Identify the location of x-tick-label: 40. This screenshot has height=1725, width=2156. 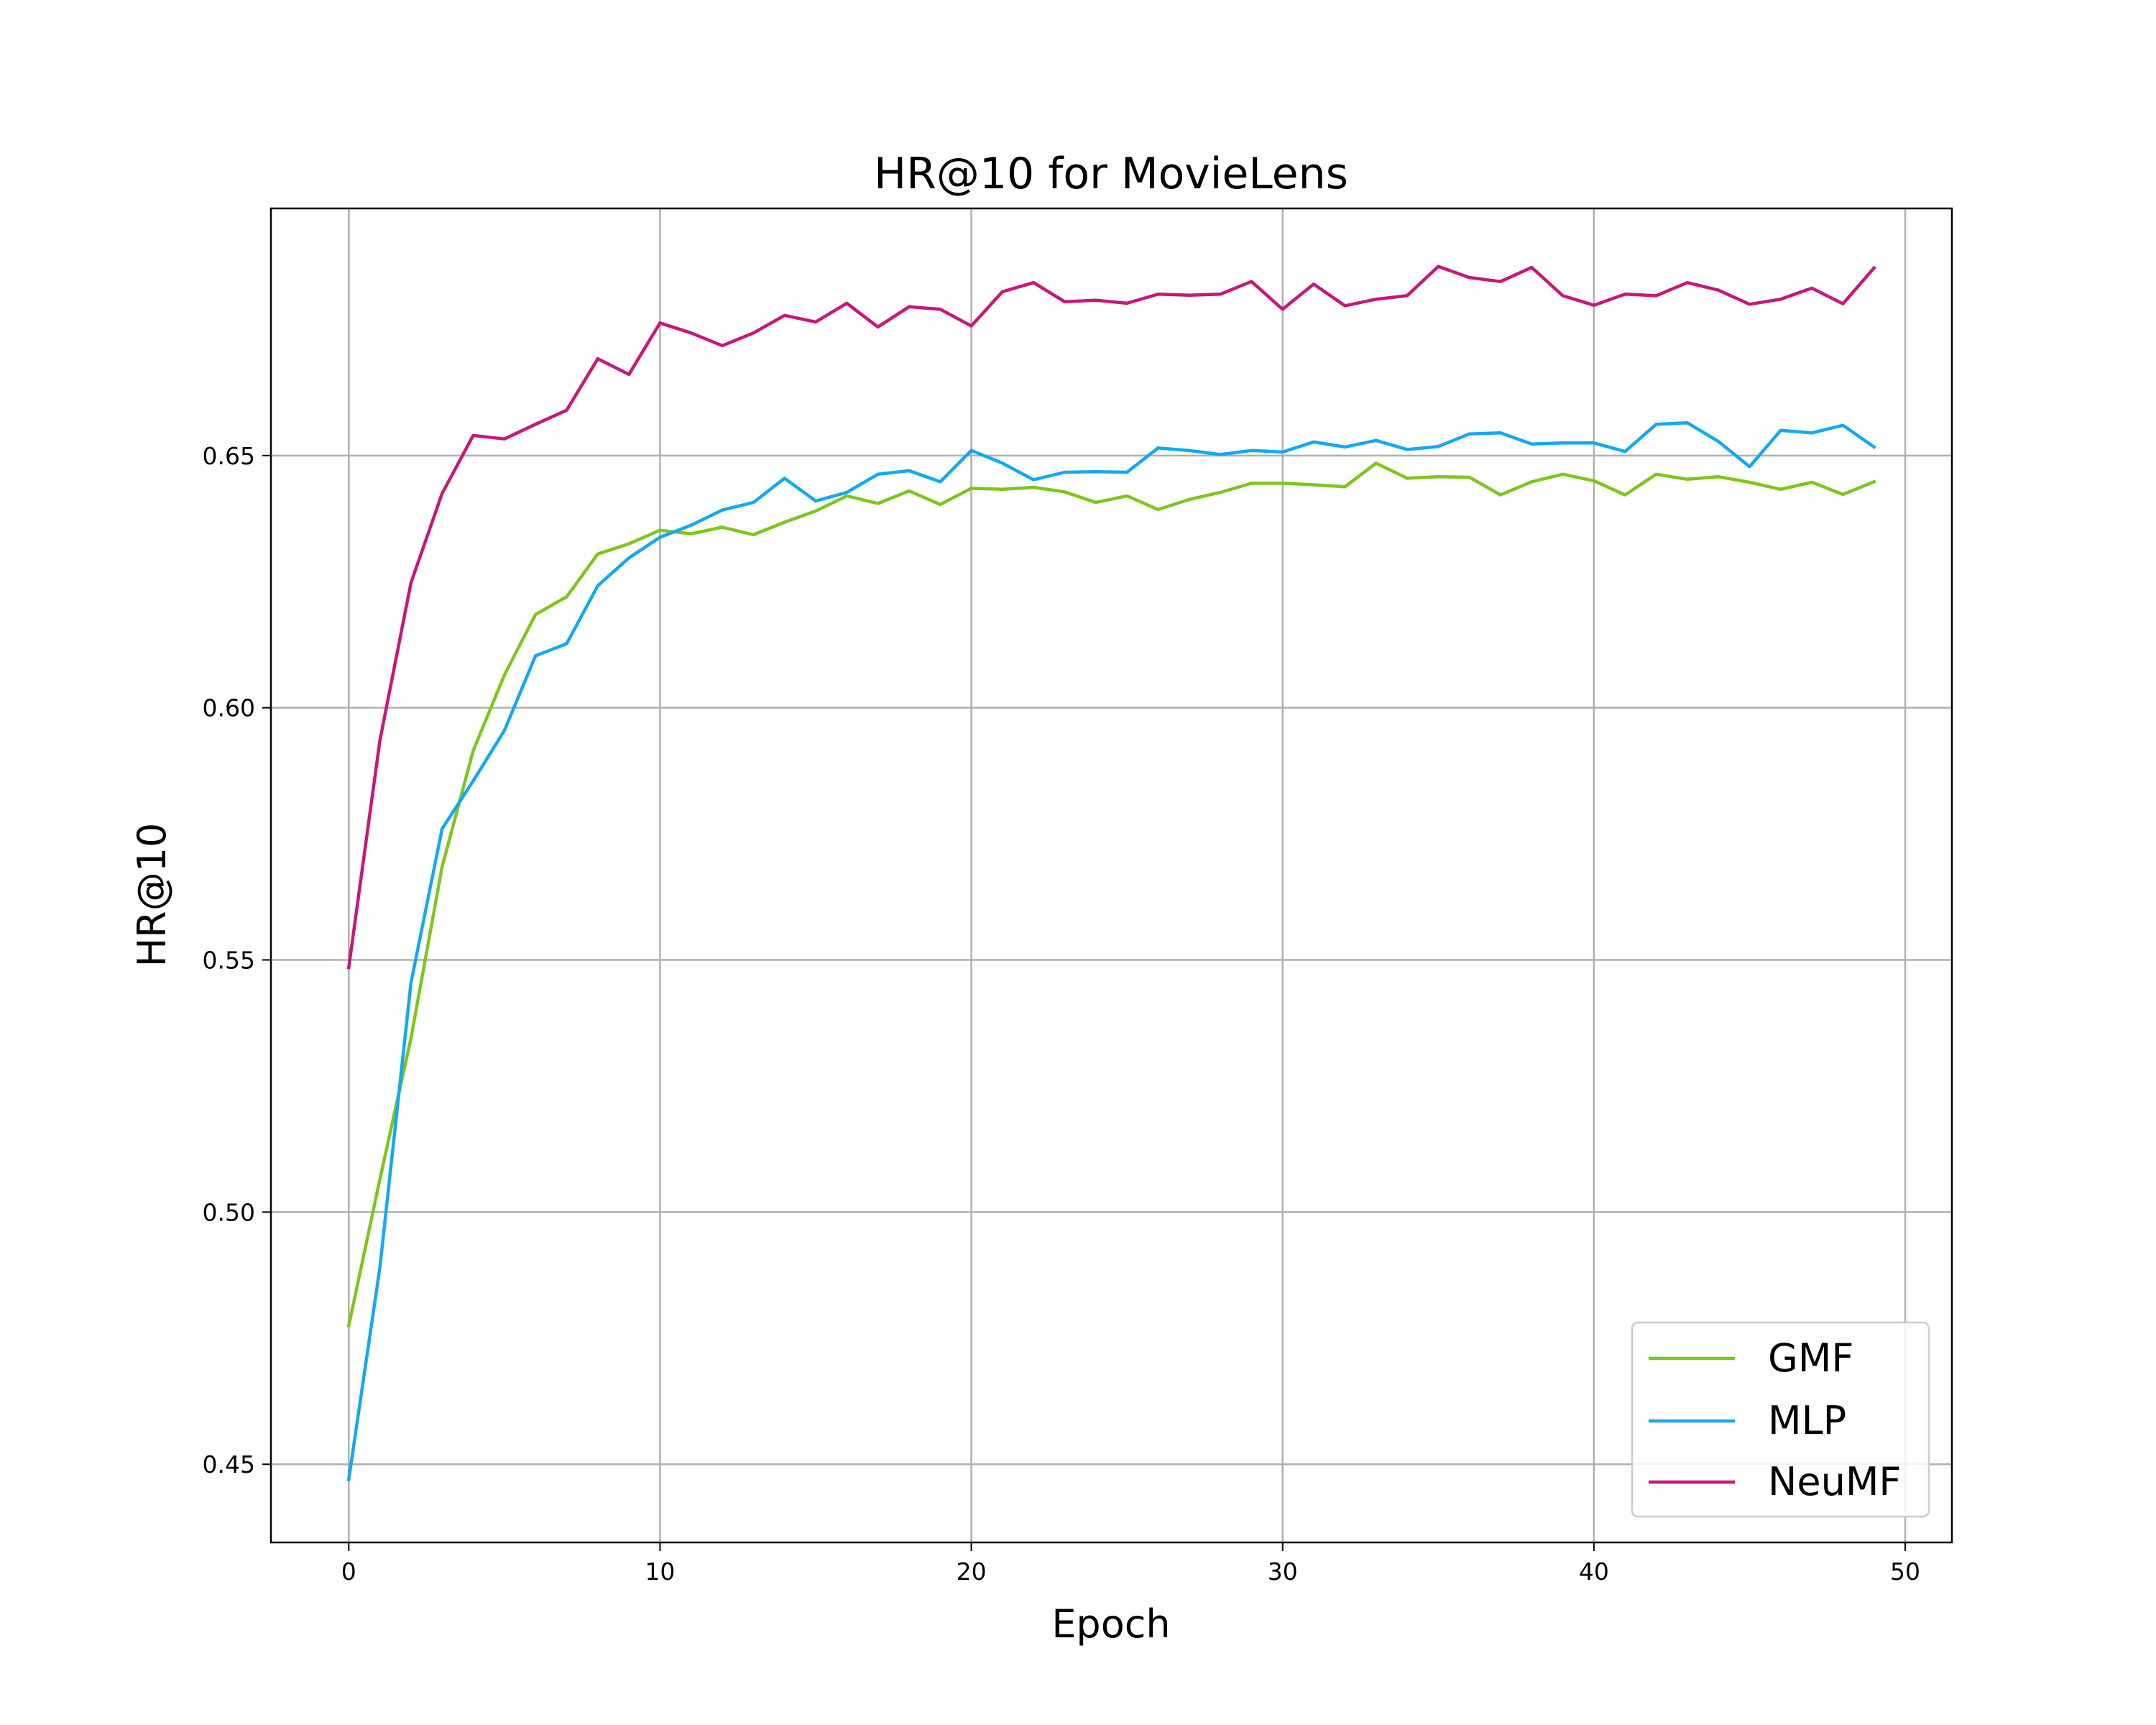
(1594, 1572).